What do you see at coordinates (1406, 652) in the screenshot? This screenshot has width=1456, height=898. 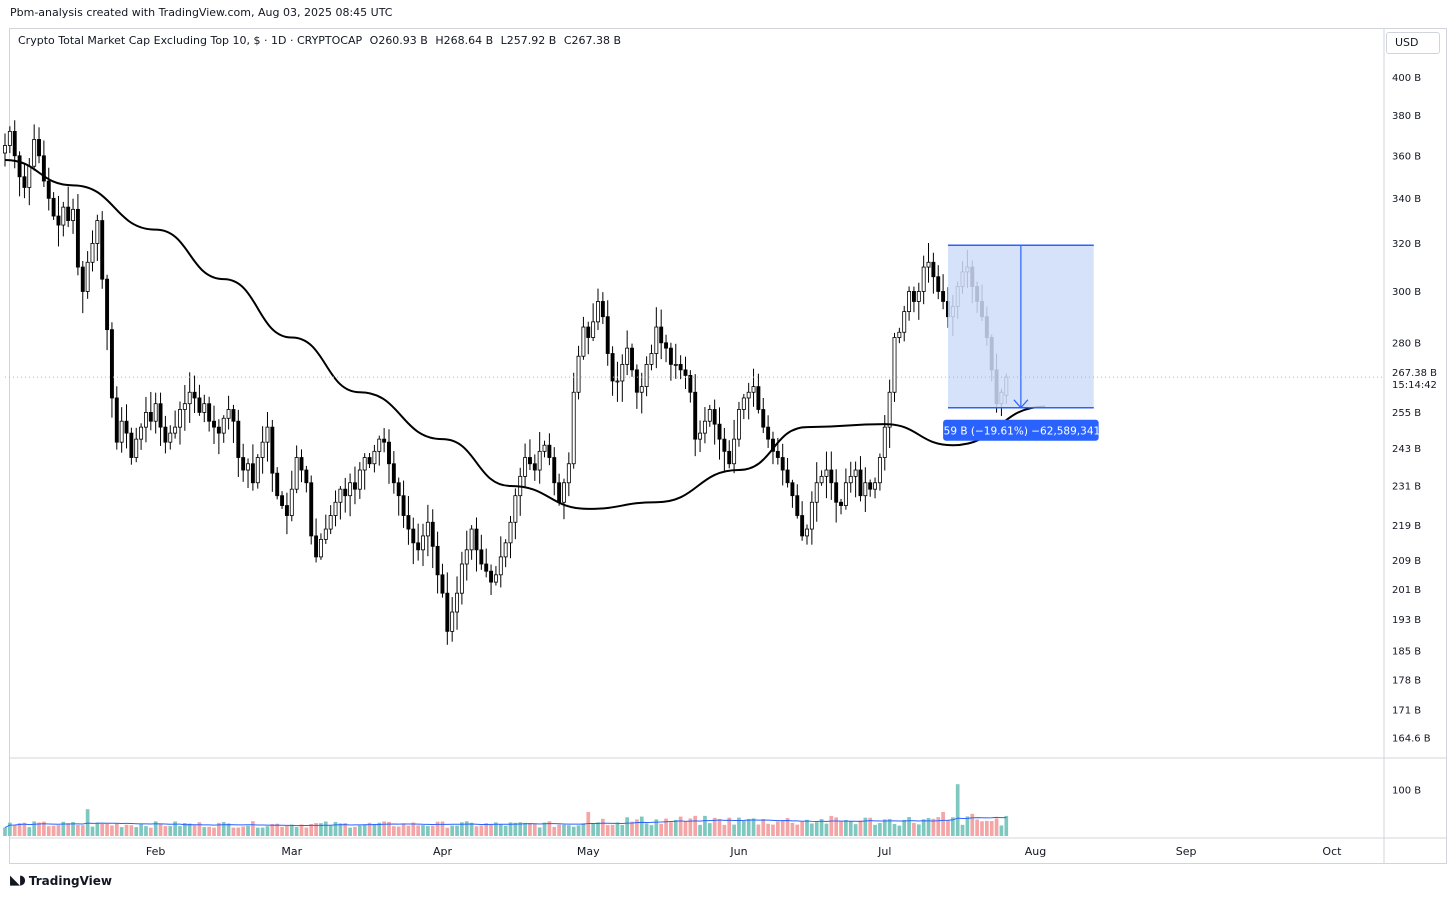 I see `price-tick-label: 185 B` at bounding box center [1406, 652].